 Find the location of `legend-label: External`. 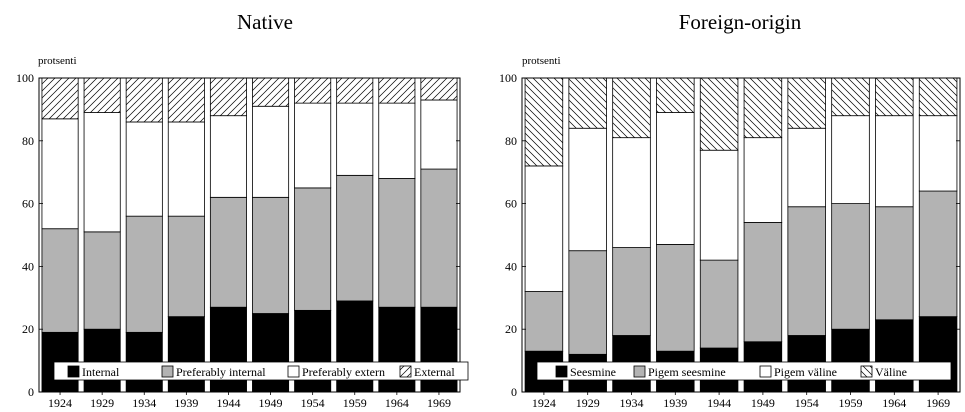

legend-label: External is located at coordinates (434, 372).